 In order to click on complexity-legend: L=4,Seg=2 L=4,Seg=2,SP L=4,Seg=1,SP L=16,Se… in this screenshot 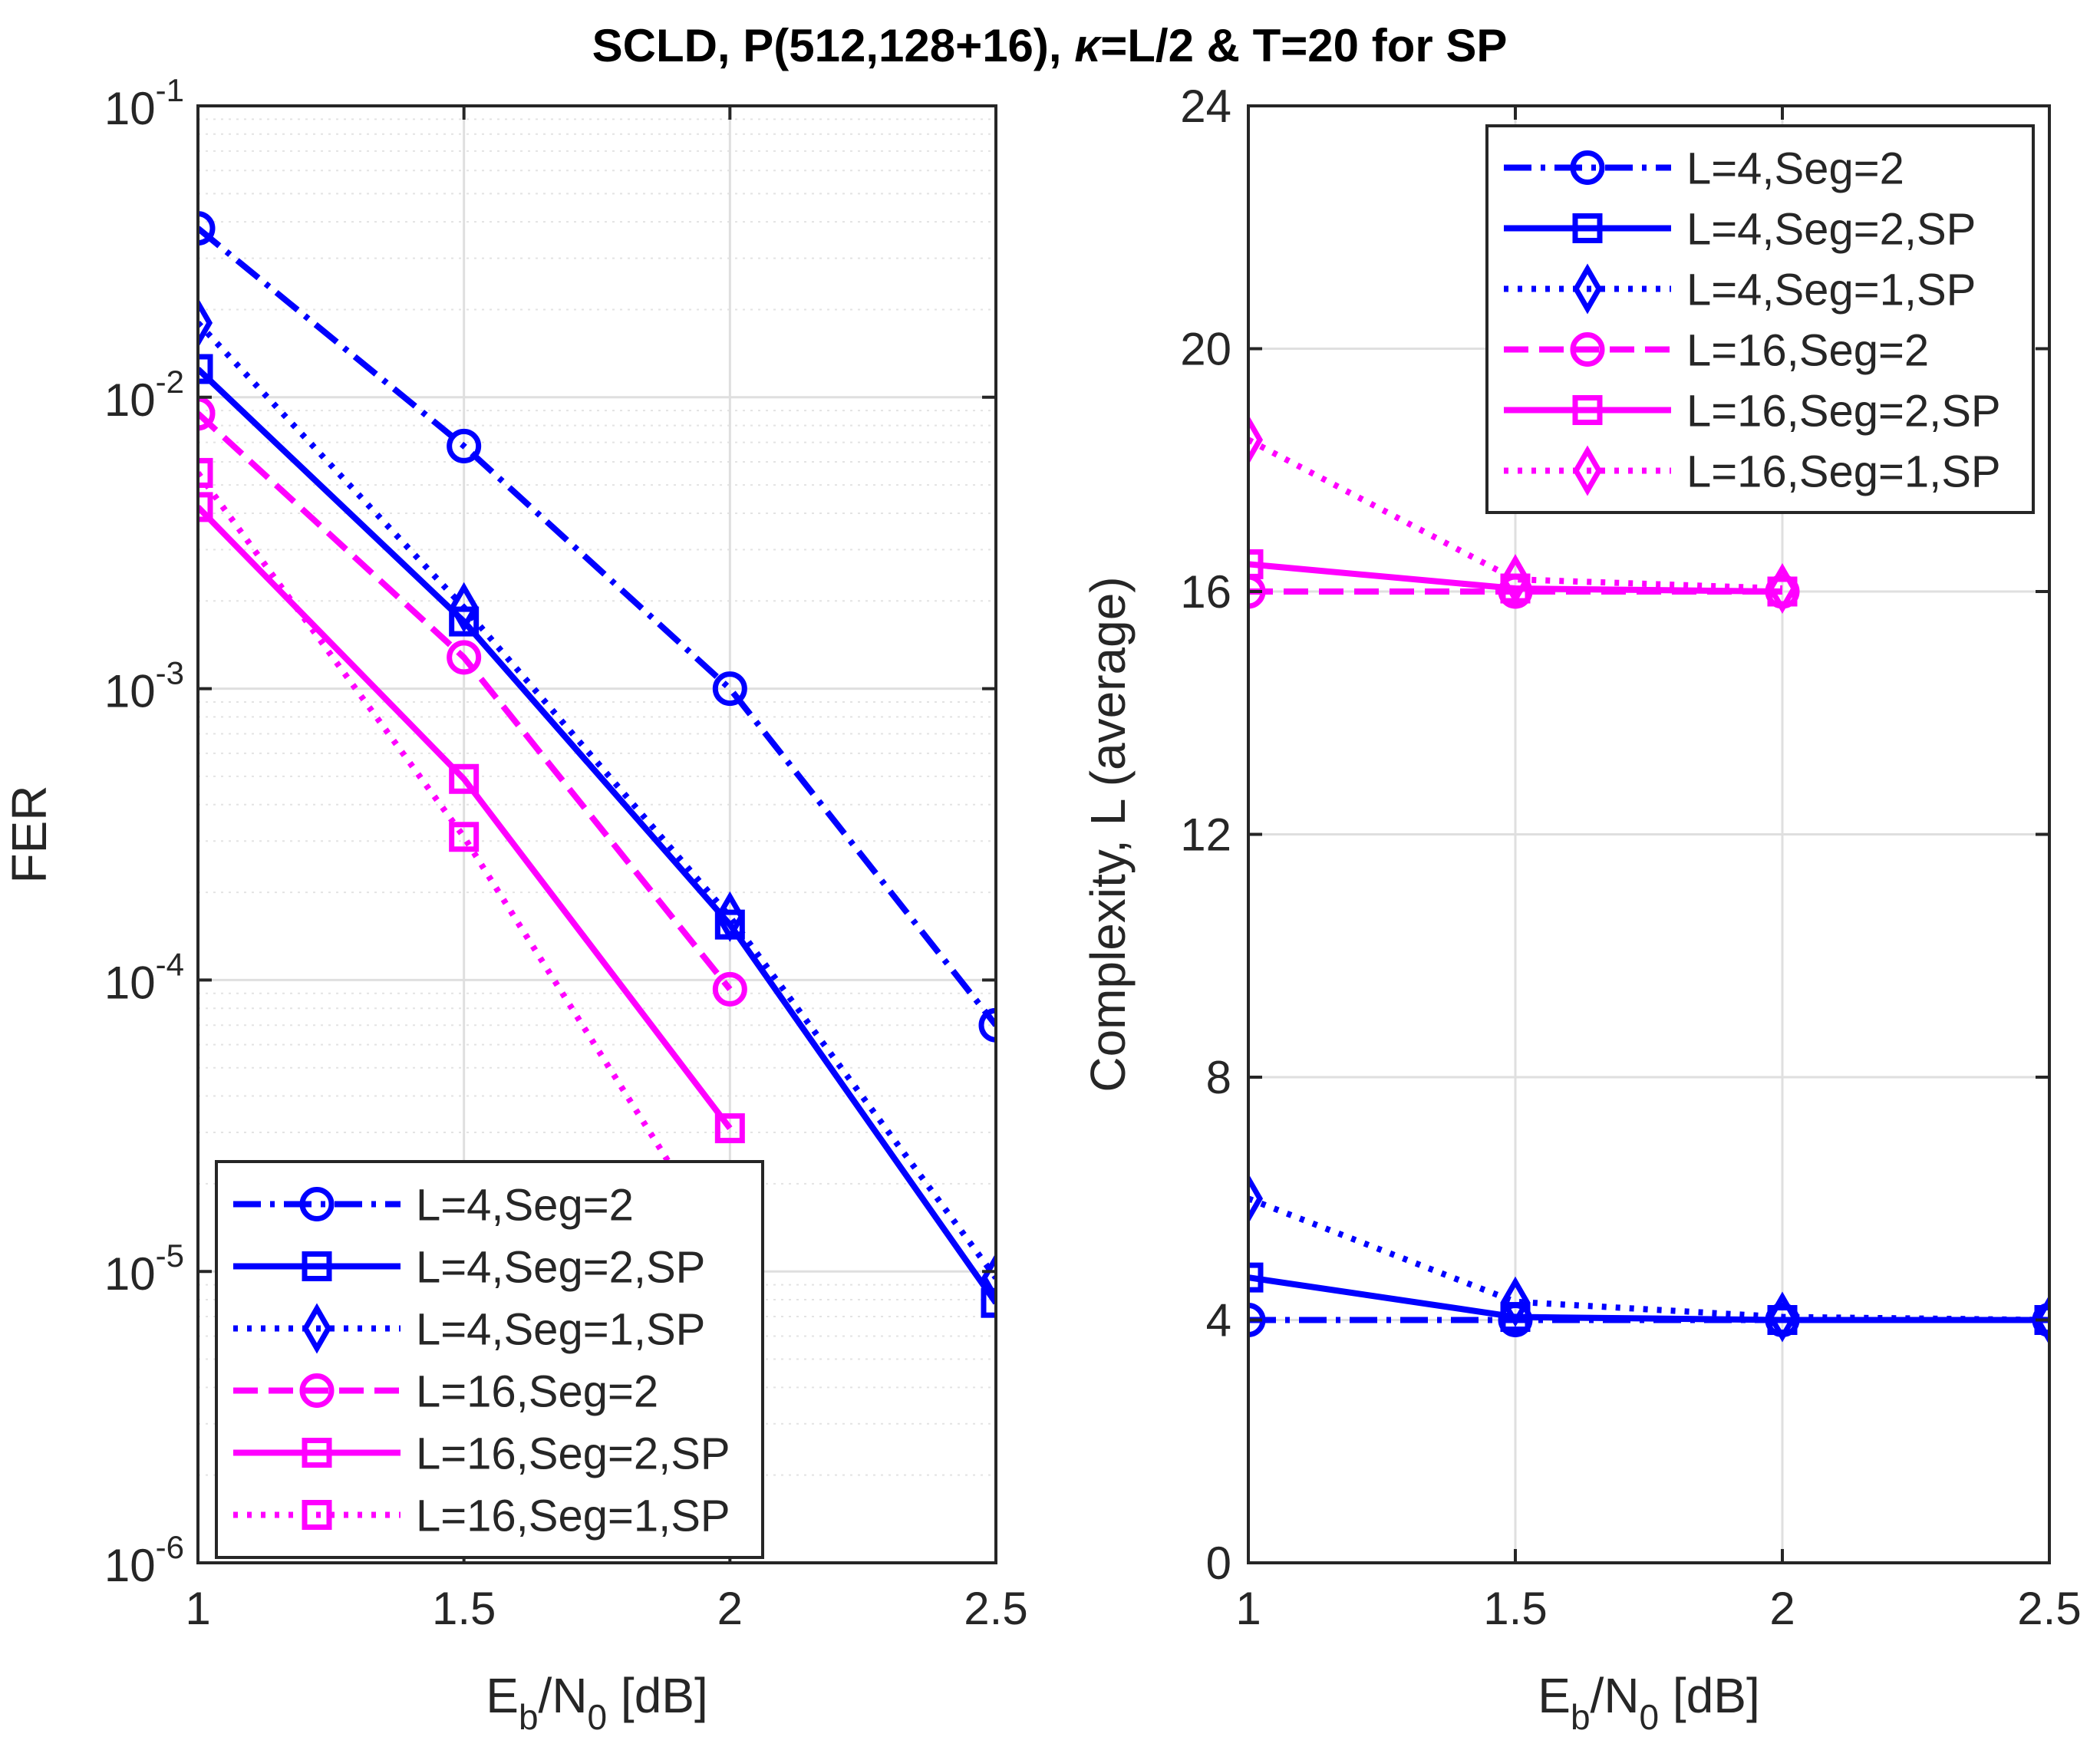, I will do `click(1760, 319)`.